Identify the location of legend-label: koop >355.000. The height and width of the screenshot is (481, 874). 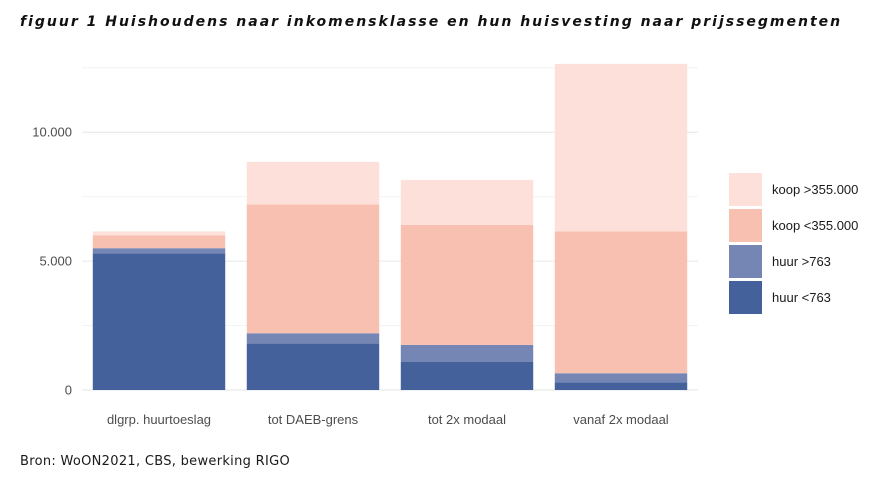
(815, 189).